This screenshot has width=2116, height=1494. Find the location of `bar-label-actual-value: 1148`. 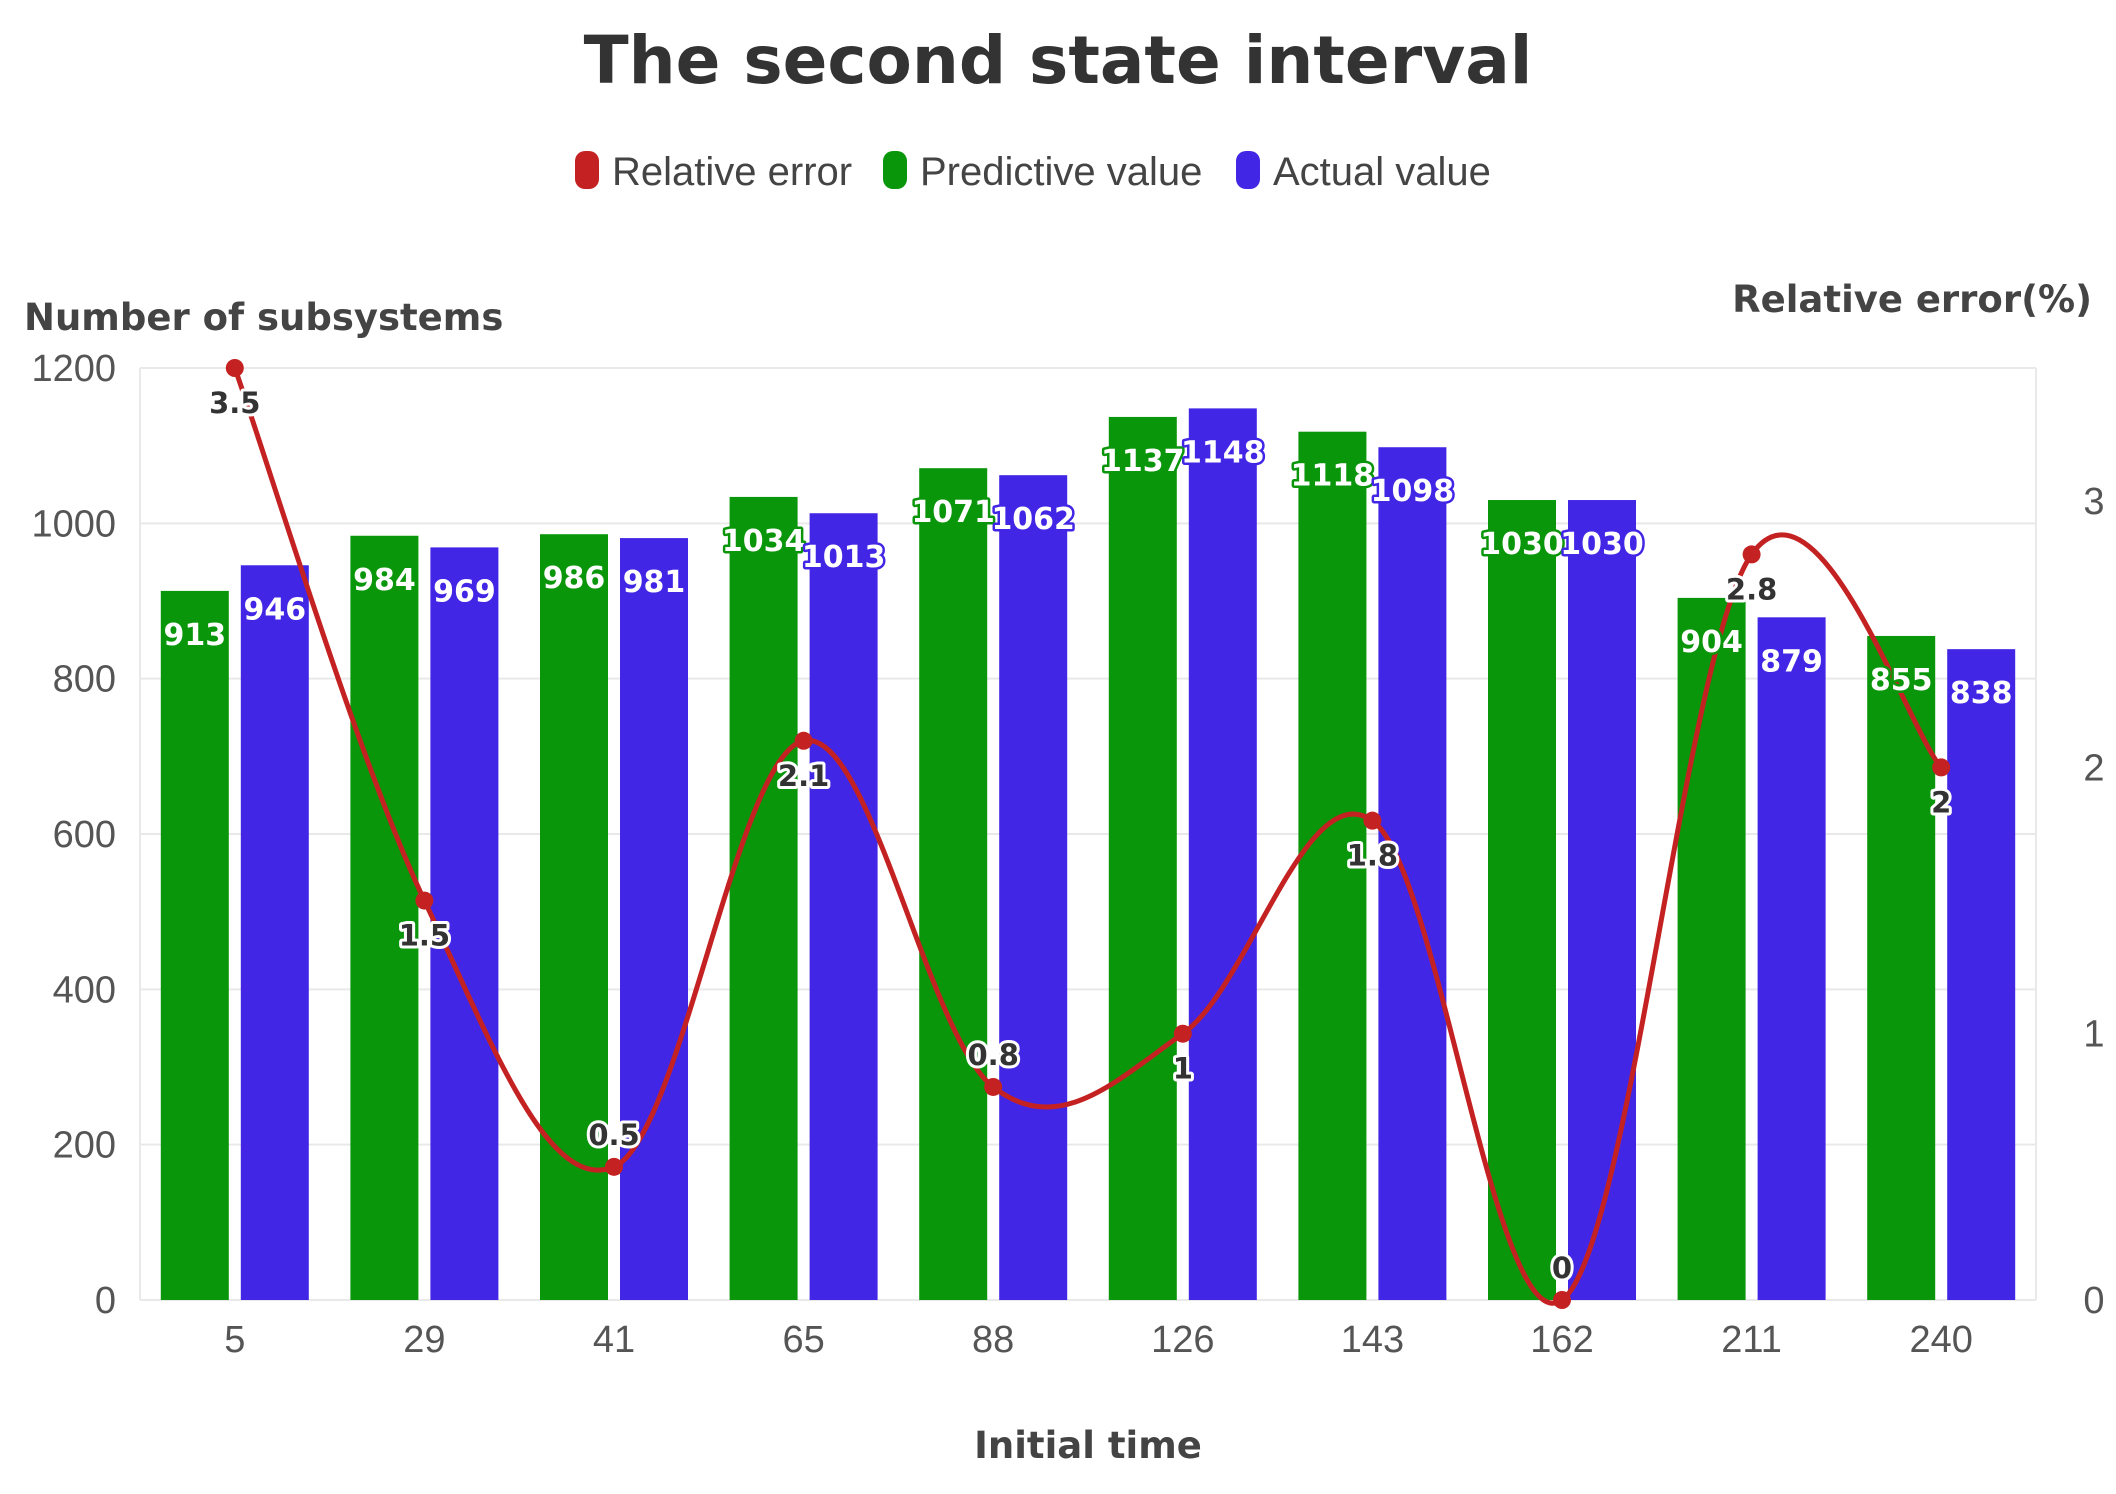

bar-label-actual-value: 1148 is located at coordinates (1223, 452).